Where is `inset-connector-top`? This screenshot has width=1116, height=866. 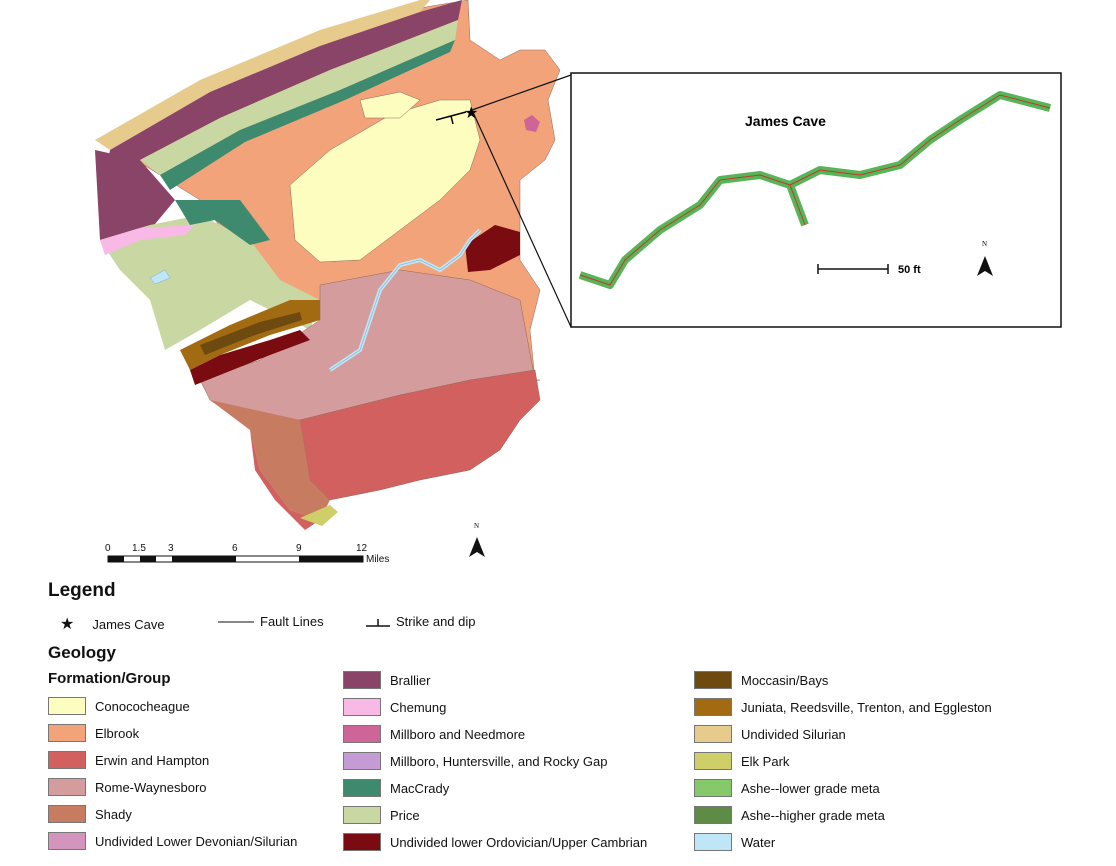 inset-connector-top is located at coordinates (521, 92).